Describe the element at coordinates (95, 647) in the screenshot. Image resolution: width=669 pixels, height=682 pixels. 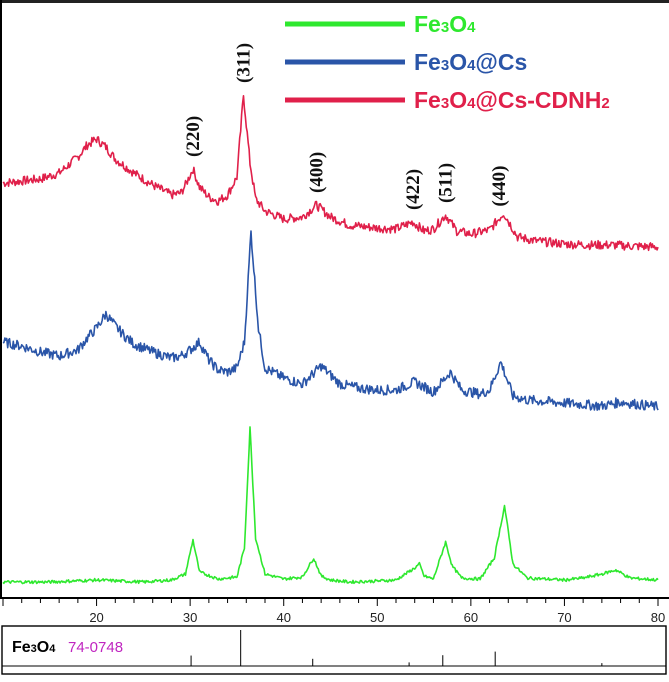
I see `reference-card-number: 74-0748` at that location.